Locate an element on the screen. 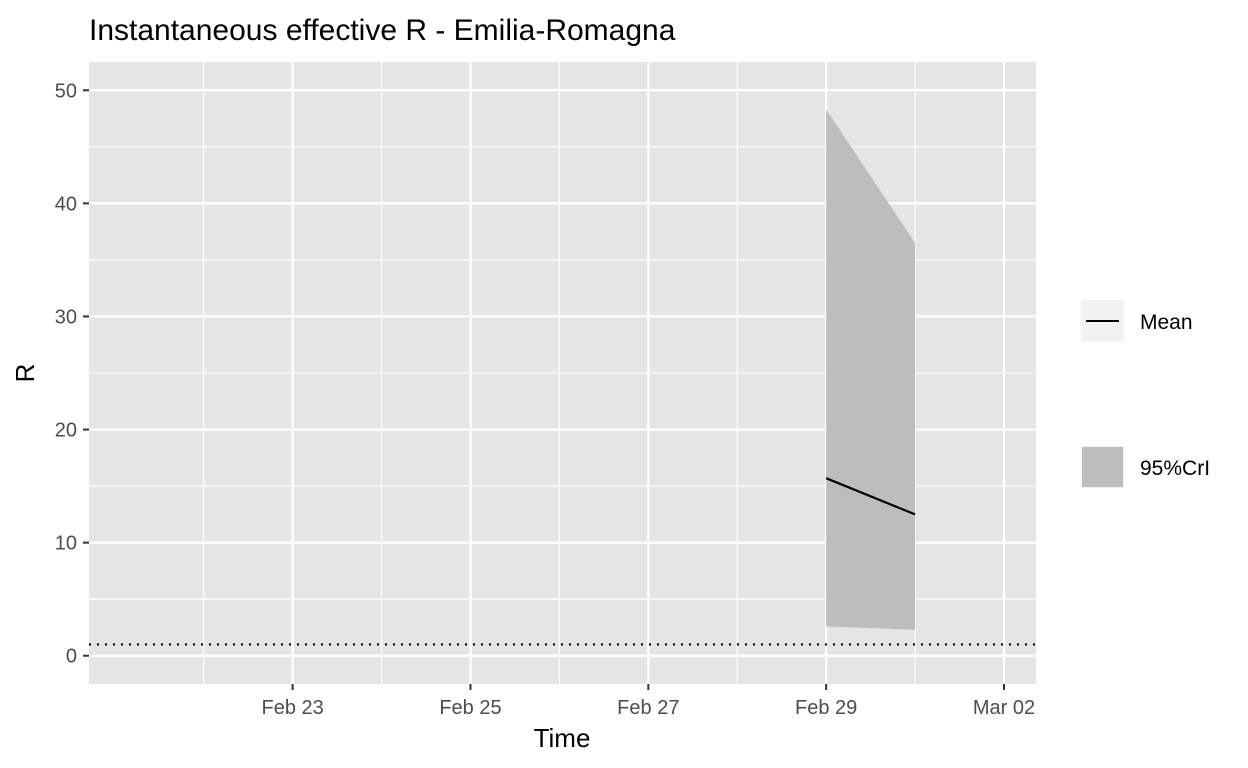 The height and width of the screenshot is (768, 1248). x-tick-label: Feb 25 is located at coordinates (470, 708).